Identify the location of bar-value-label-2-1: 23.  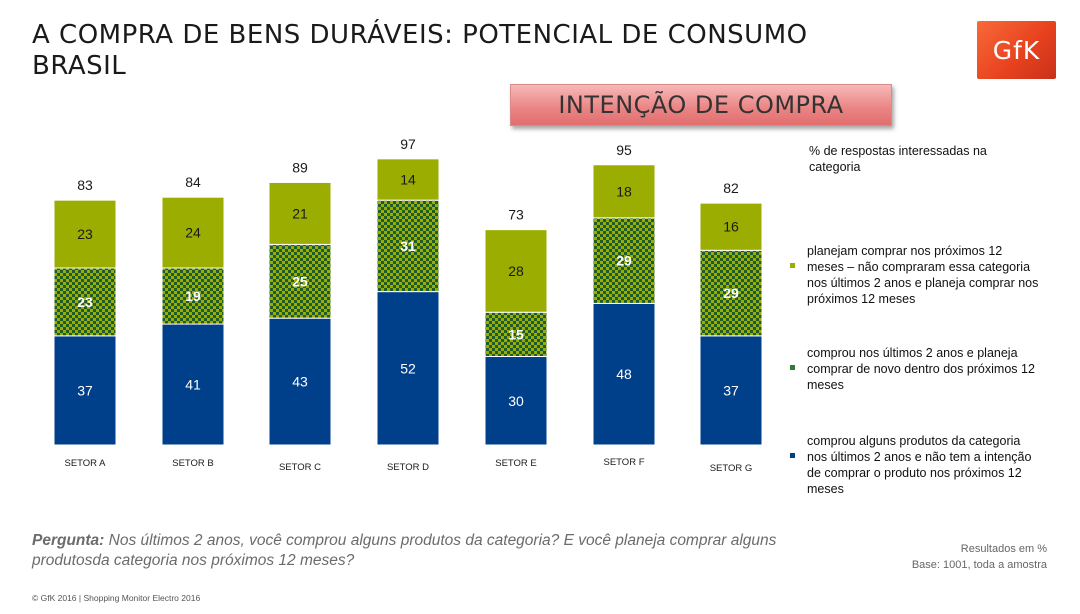
(85, 302).